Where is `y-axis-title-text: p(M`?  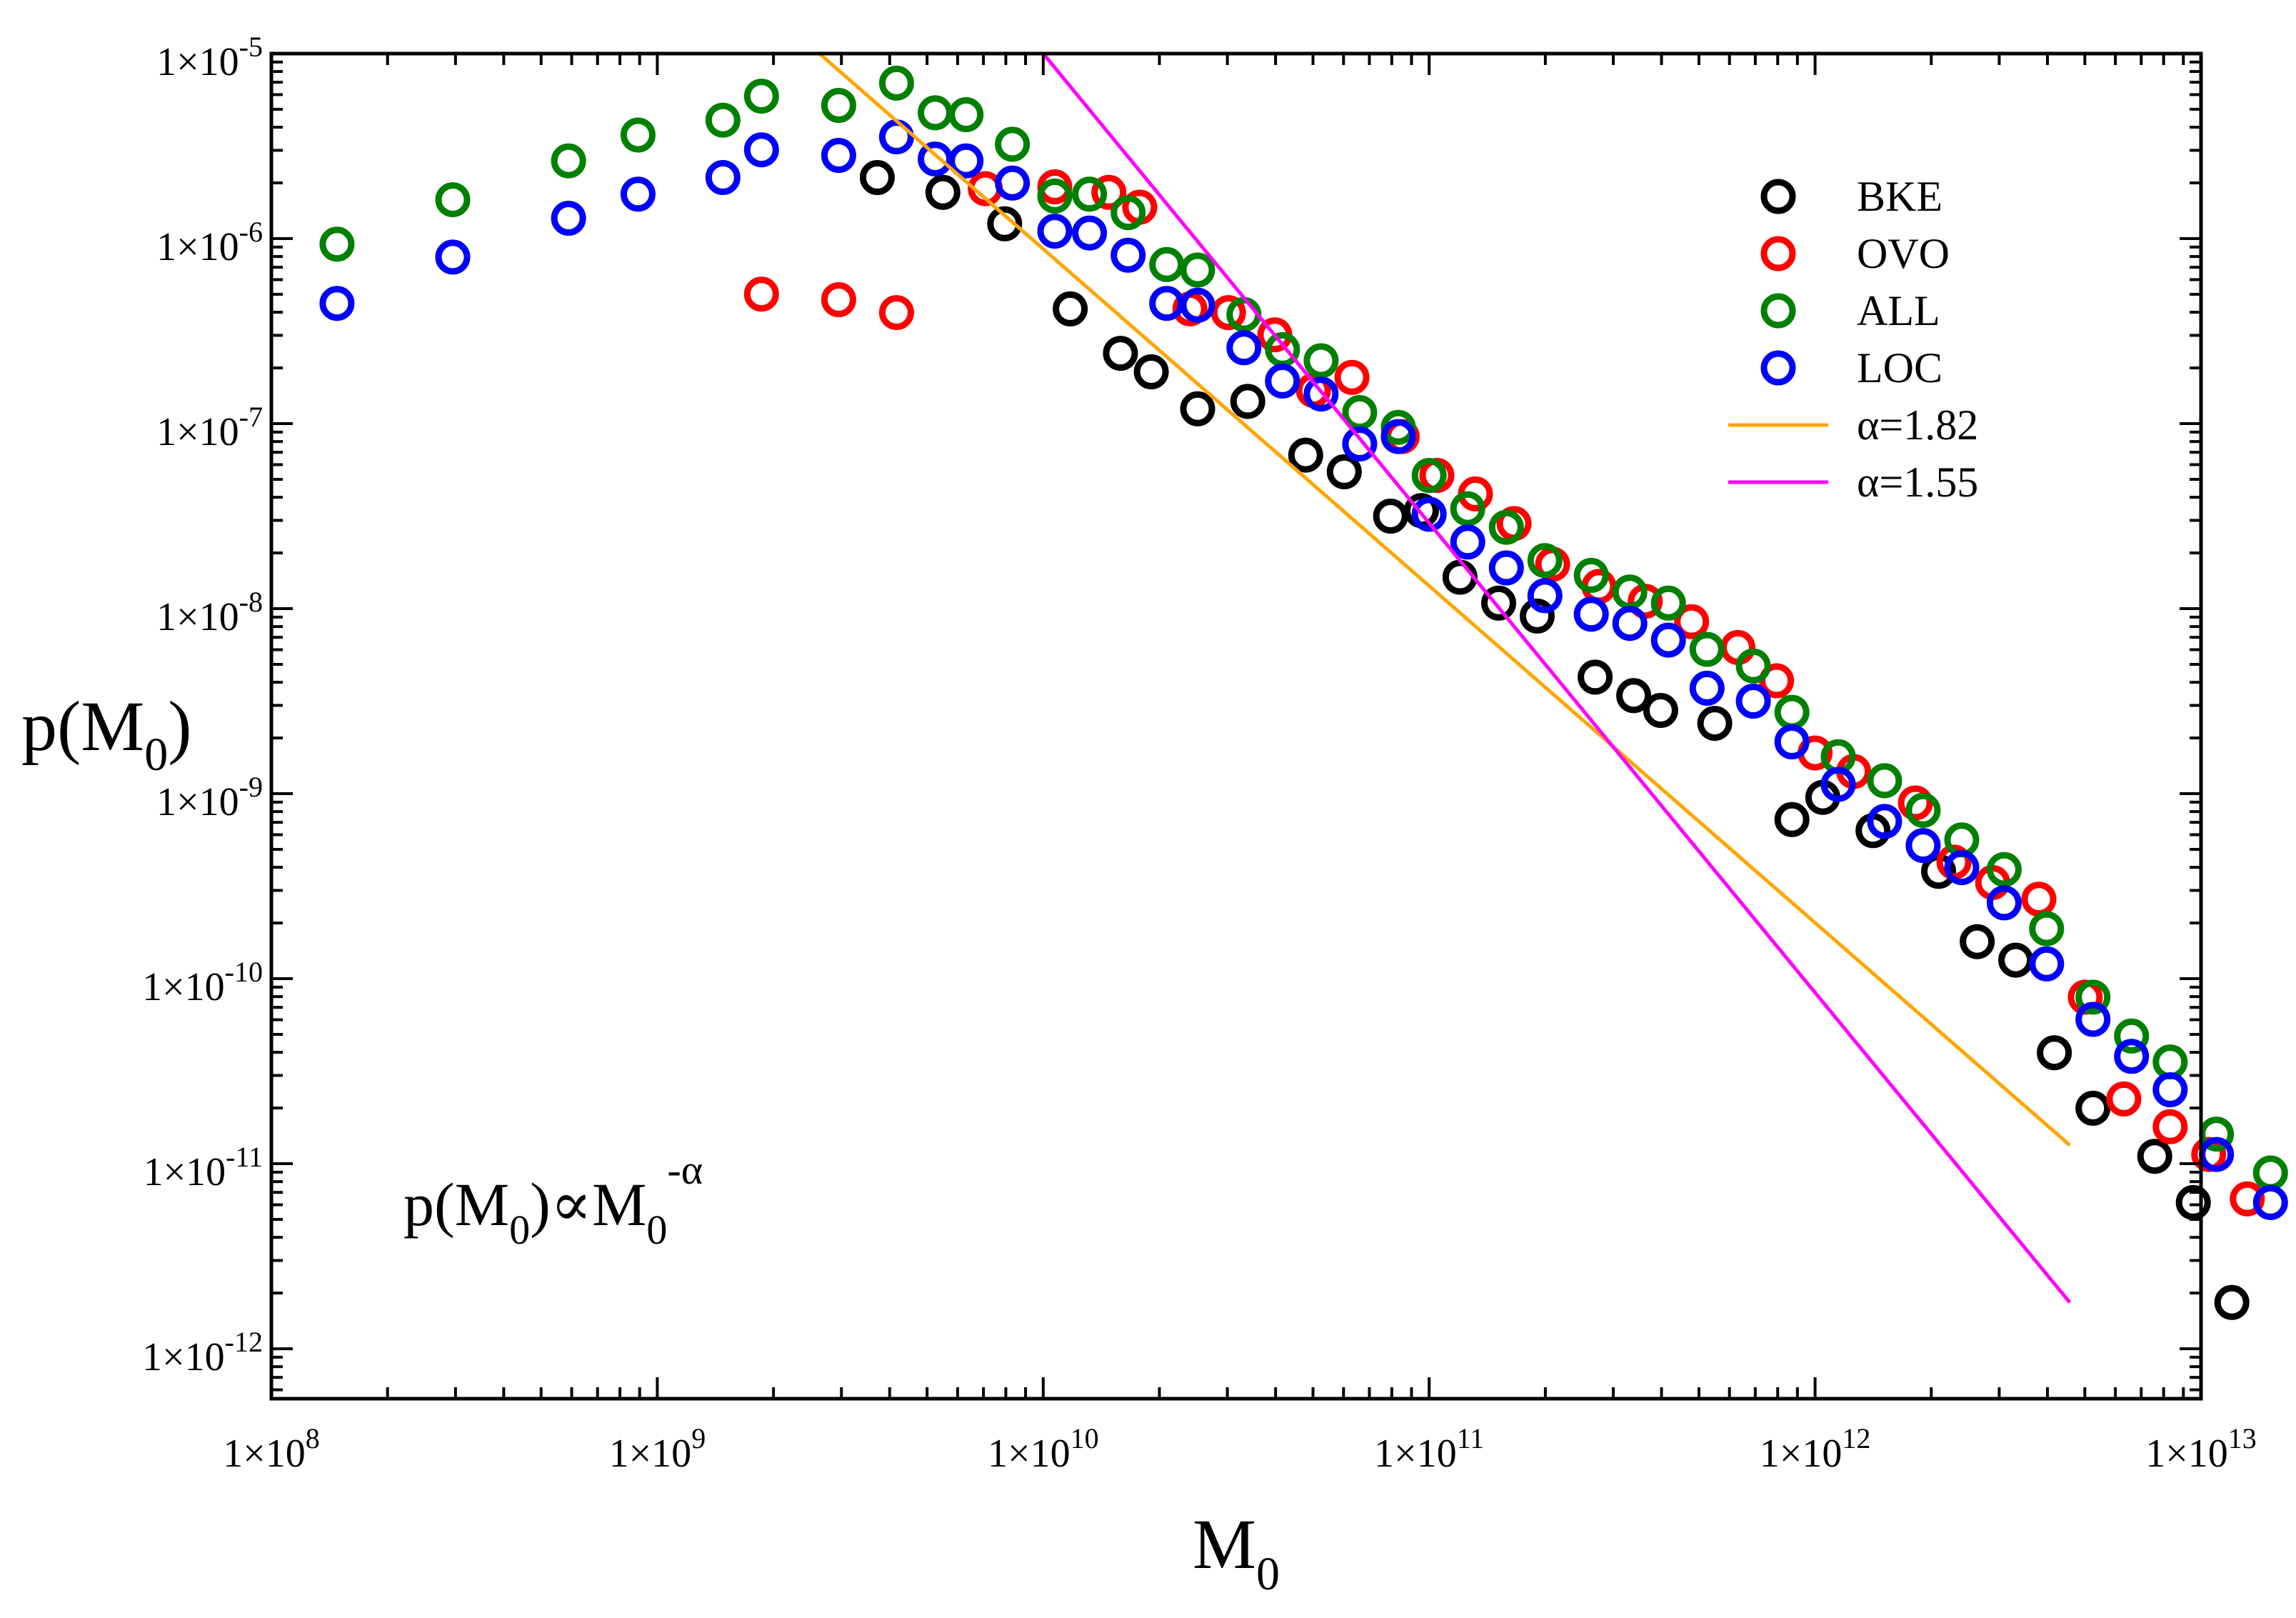
y-axis-title-text: p(M is located at coordinates (82, 726).